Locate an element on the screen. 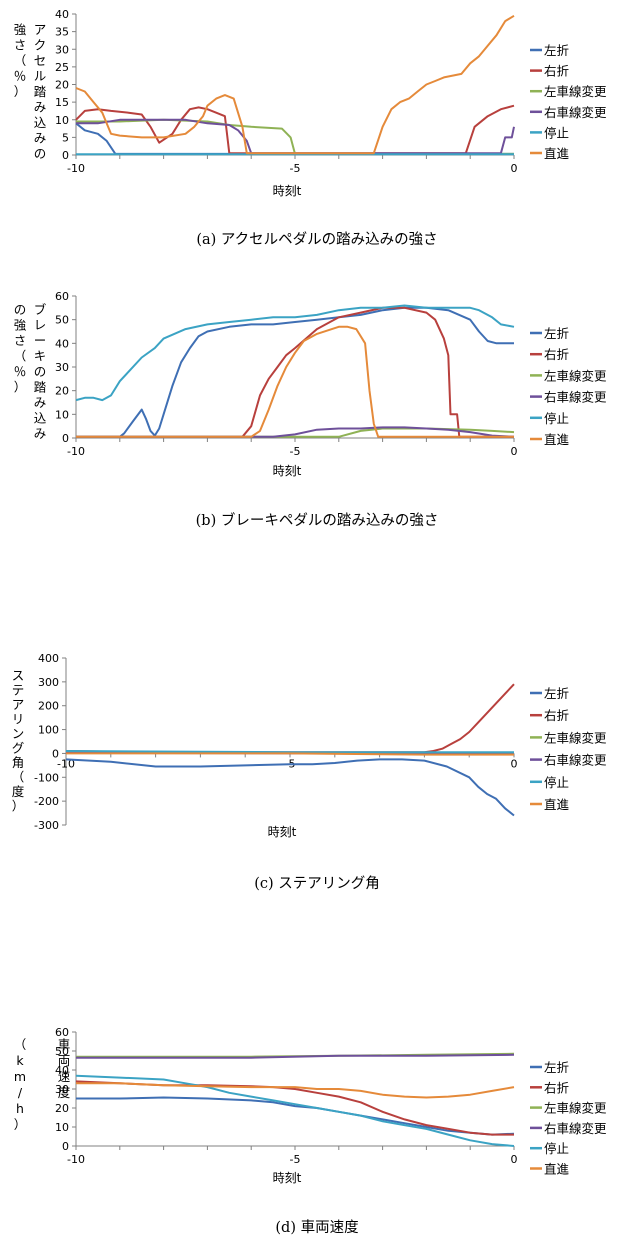 This screenshot has width=635, height=1247. y-tick-label: 300 is located at coordinates (48, 682).